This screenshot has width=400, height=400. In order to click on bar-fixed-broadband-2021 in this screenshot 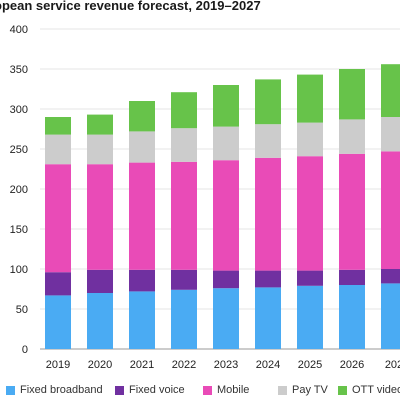, I will do `click(142, 320)`.